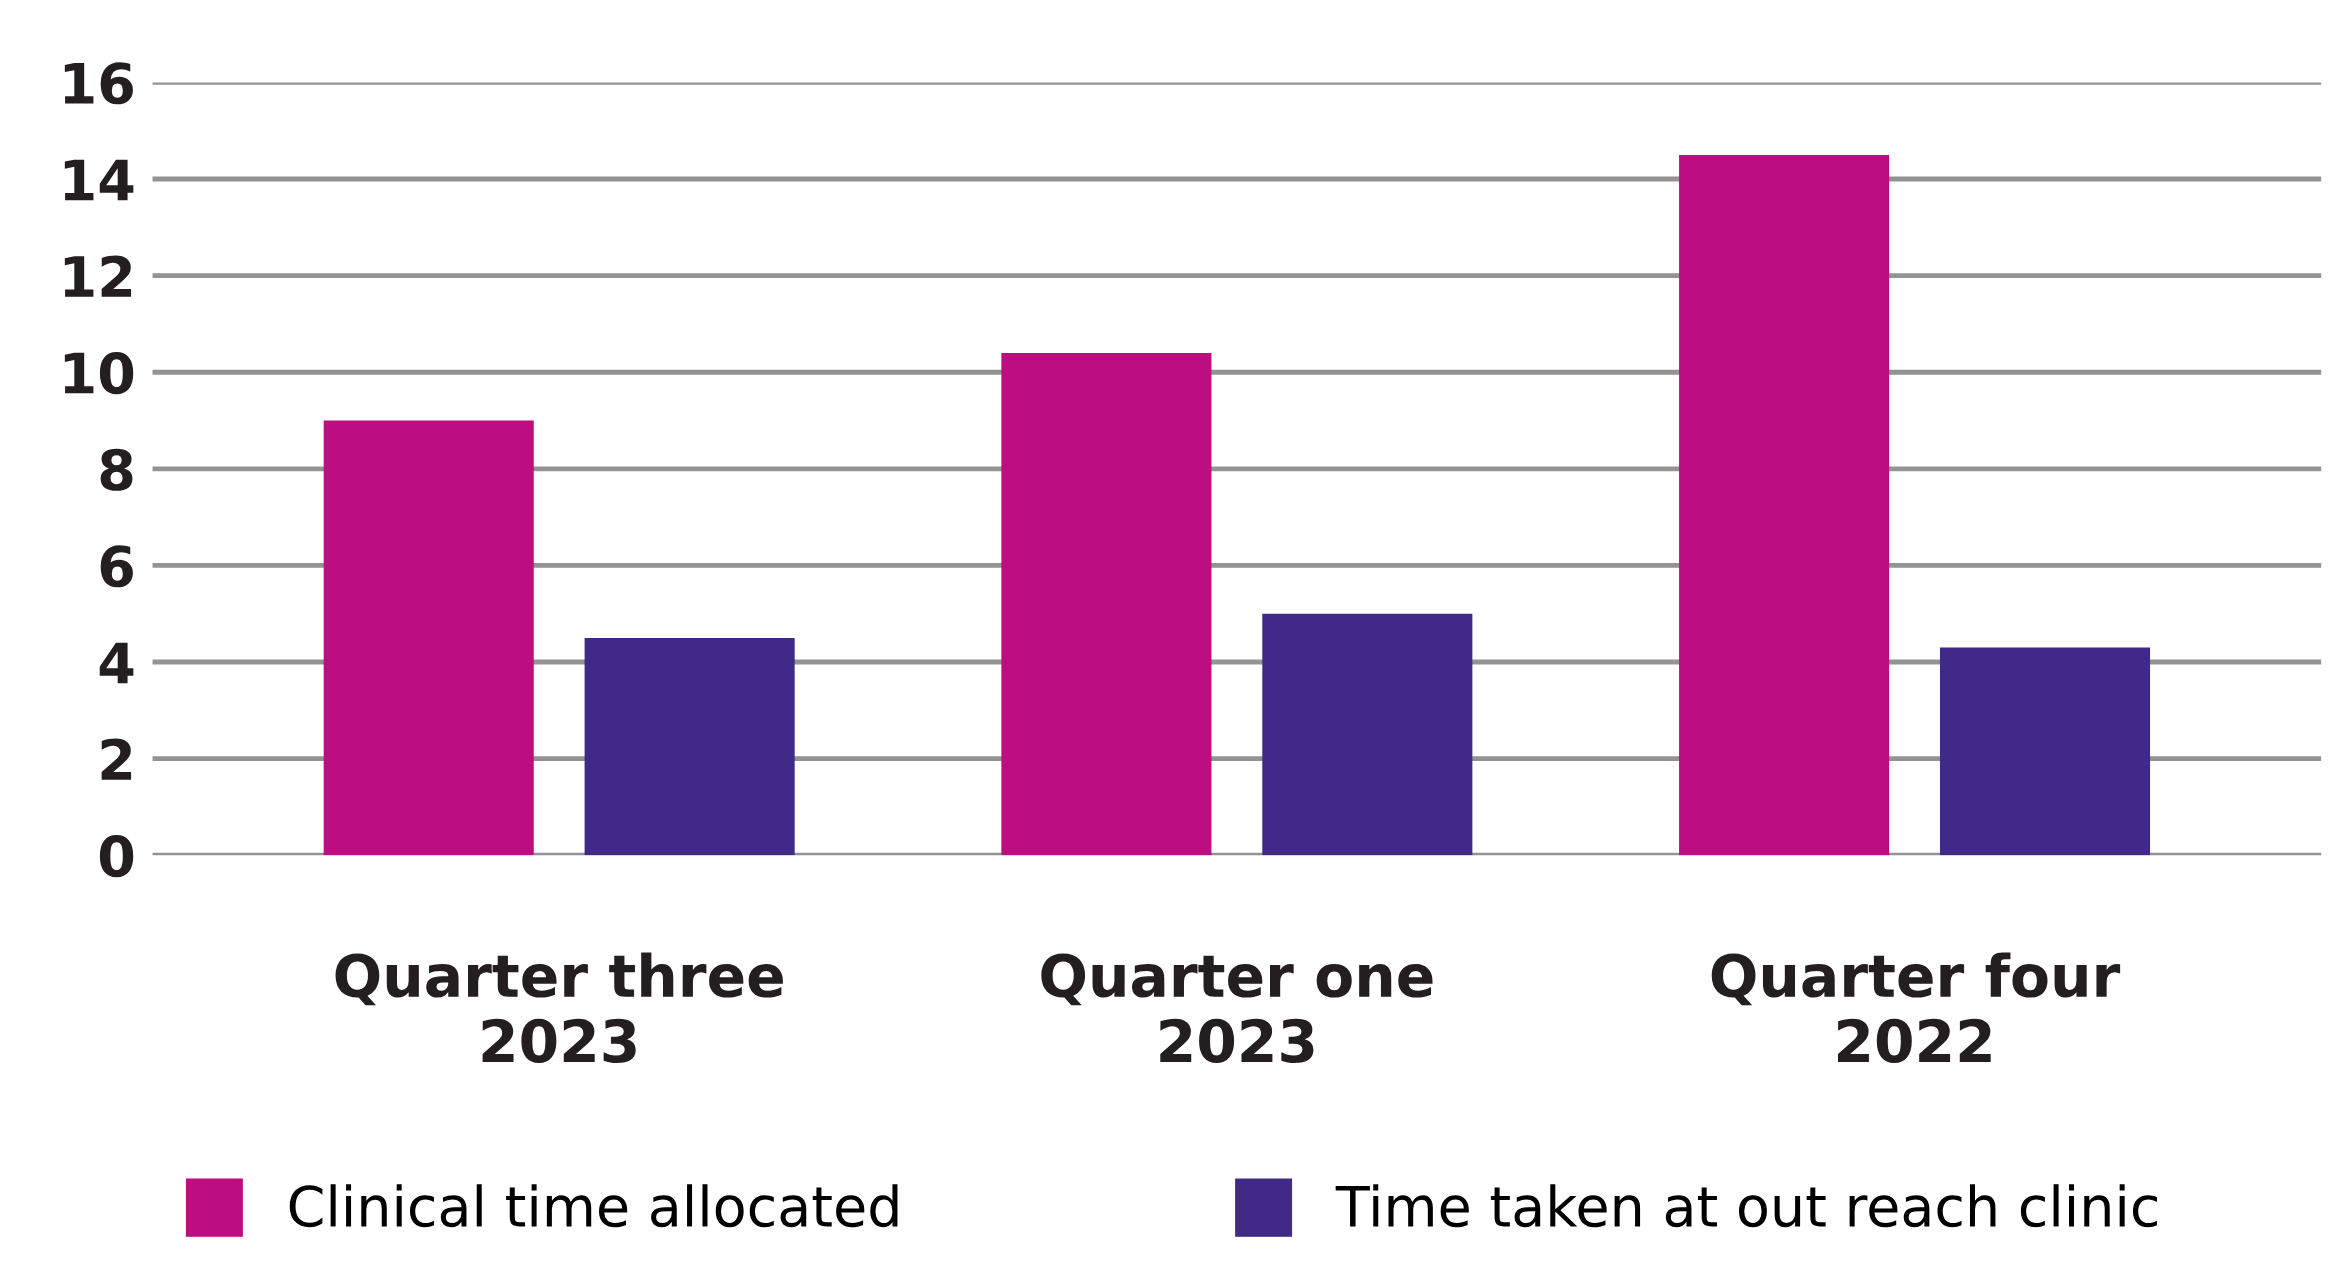  I want to click on y-tick-label: 6, so click(116, 566).